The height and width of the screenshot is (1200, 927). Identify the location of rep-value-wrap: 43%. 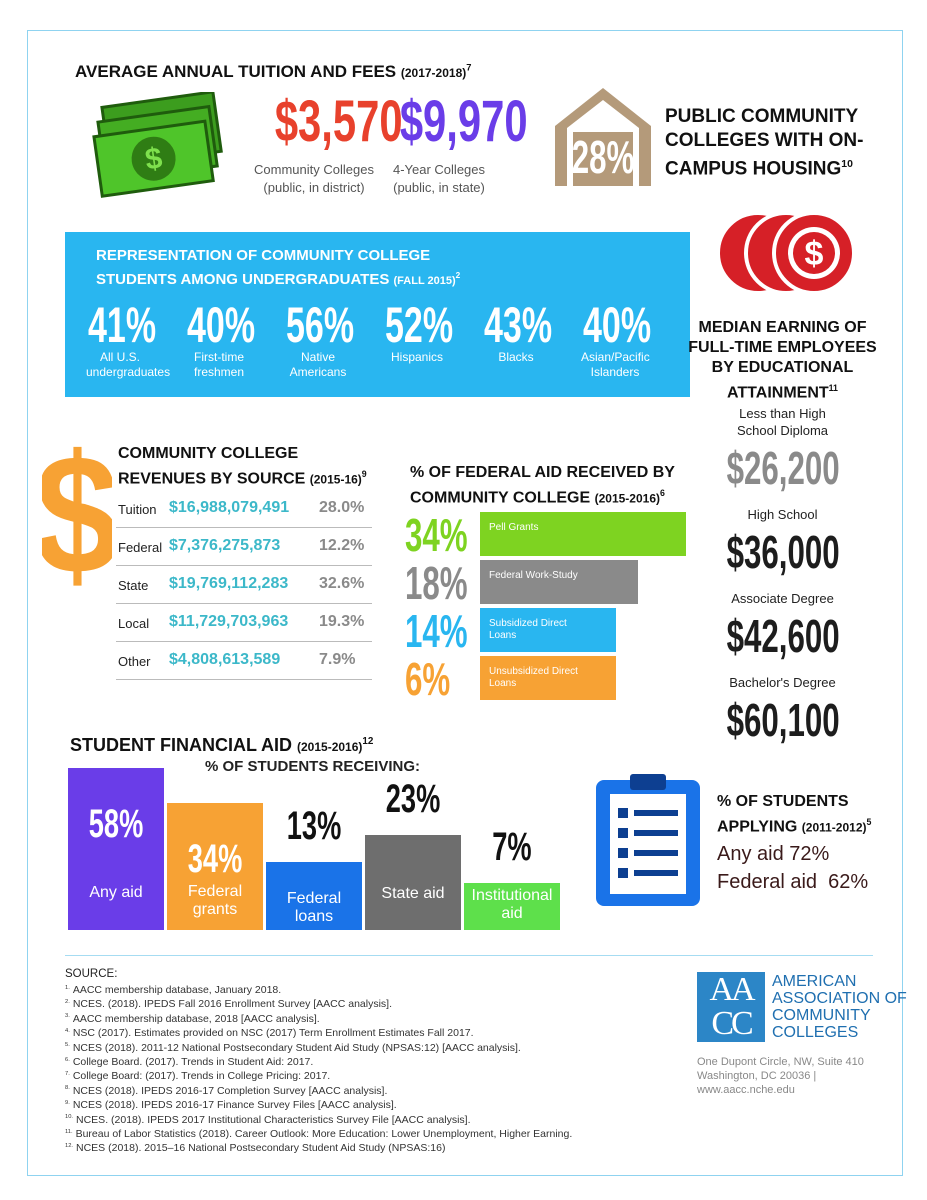
(516, 324).